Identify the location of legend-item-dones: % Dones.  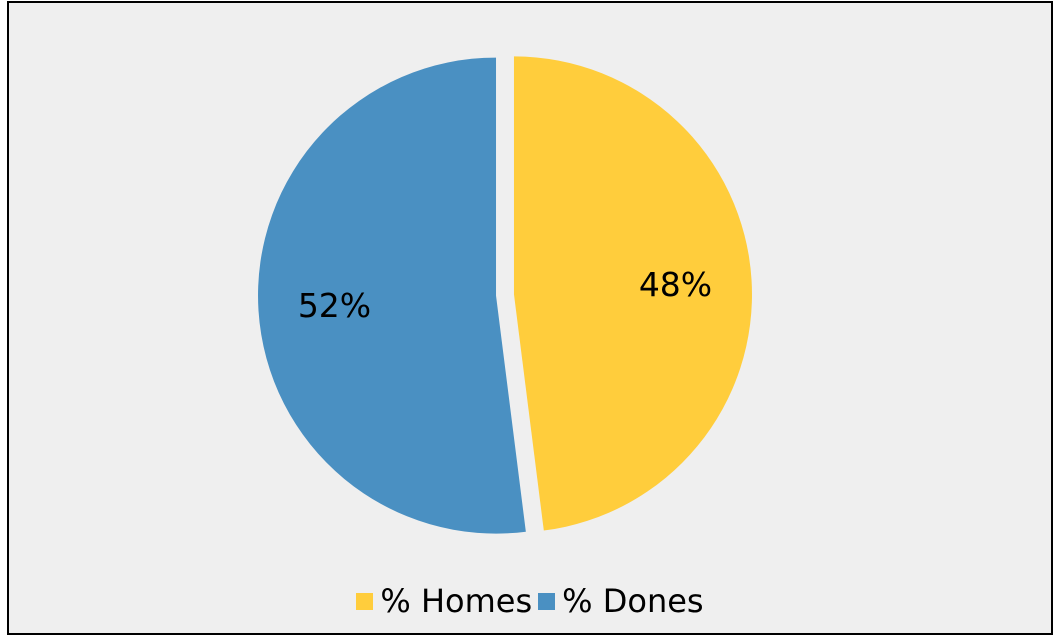
(621, 601).